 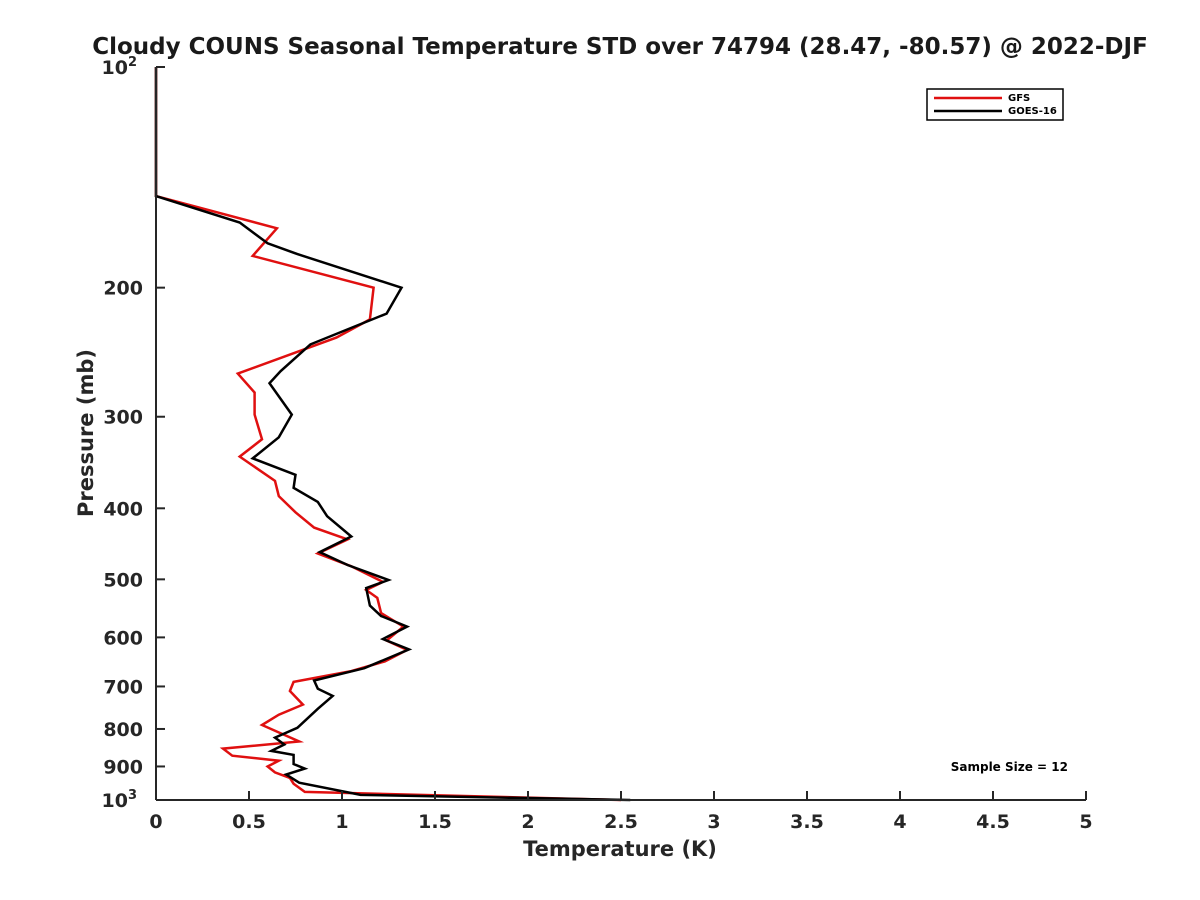 I want to click on y-tick-label: 600, so click(x=123, y=638).